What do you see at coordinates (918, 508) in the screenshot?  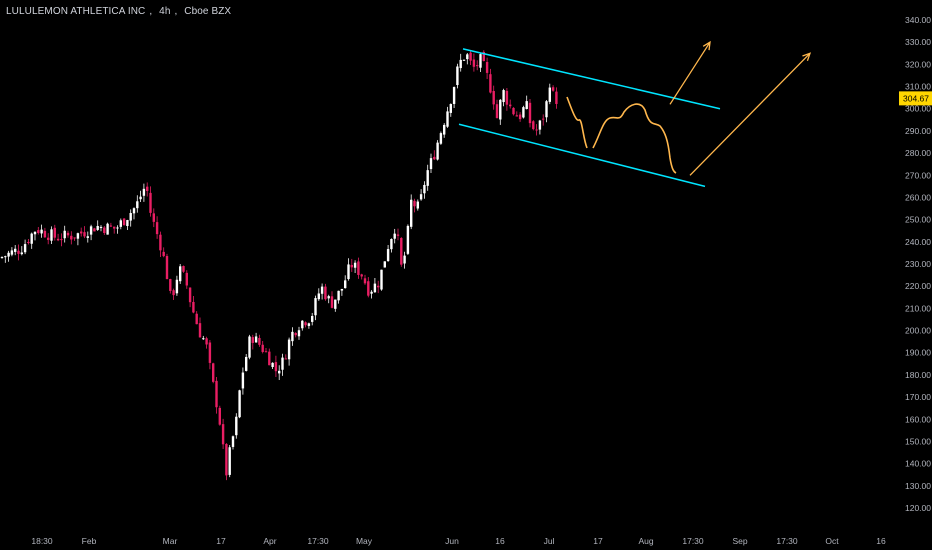 I see `y-tick-label: 120.00` at bounding box center [918, 508].